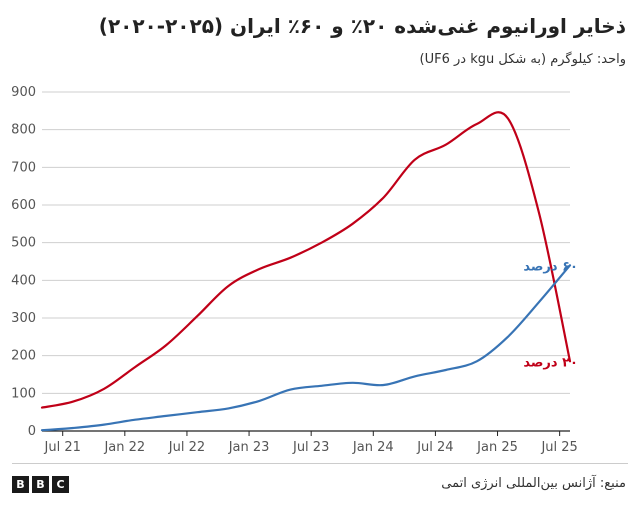  What do you see at coordinates (23, 243) in the screenshot?
I see `y-tick-label: 500` at bounding box center [23, 243].